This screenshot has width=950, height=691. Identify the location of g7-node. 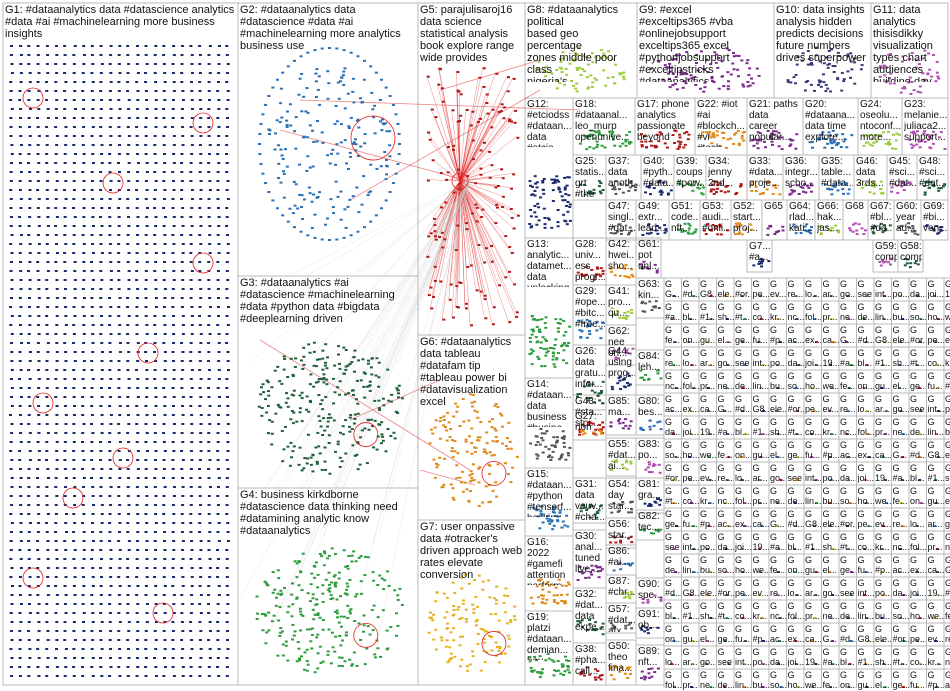
(508, 647).